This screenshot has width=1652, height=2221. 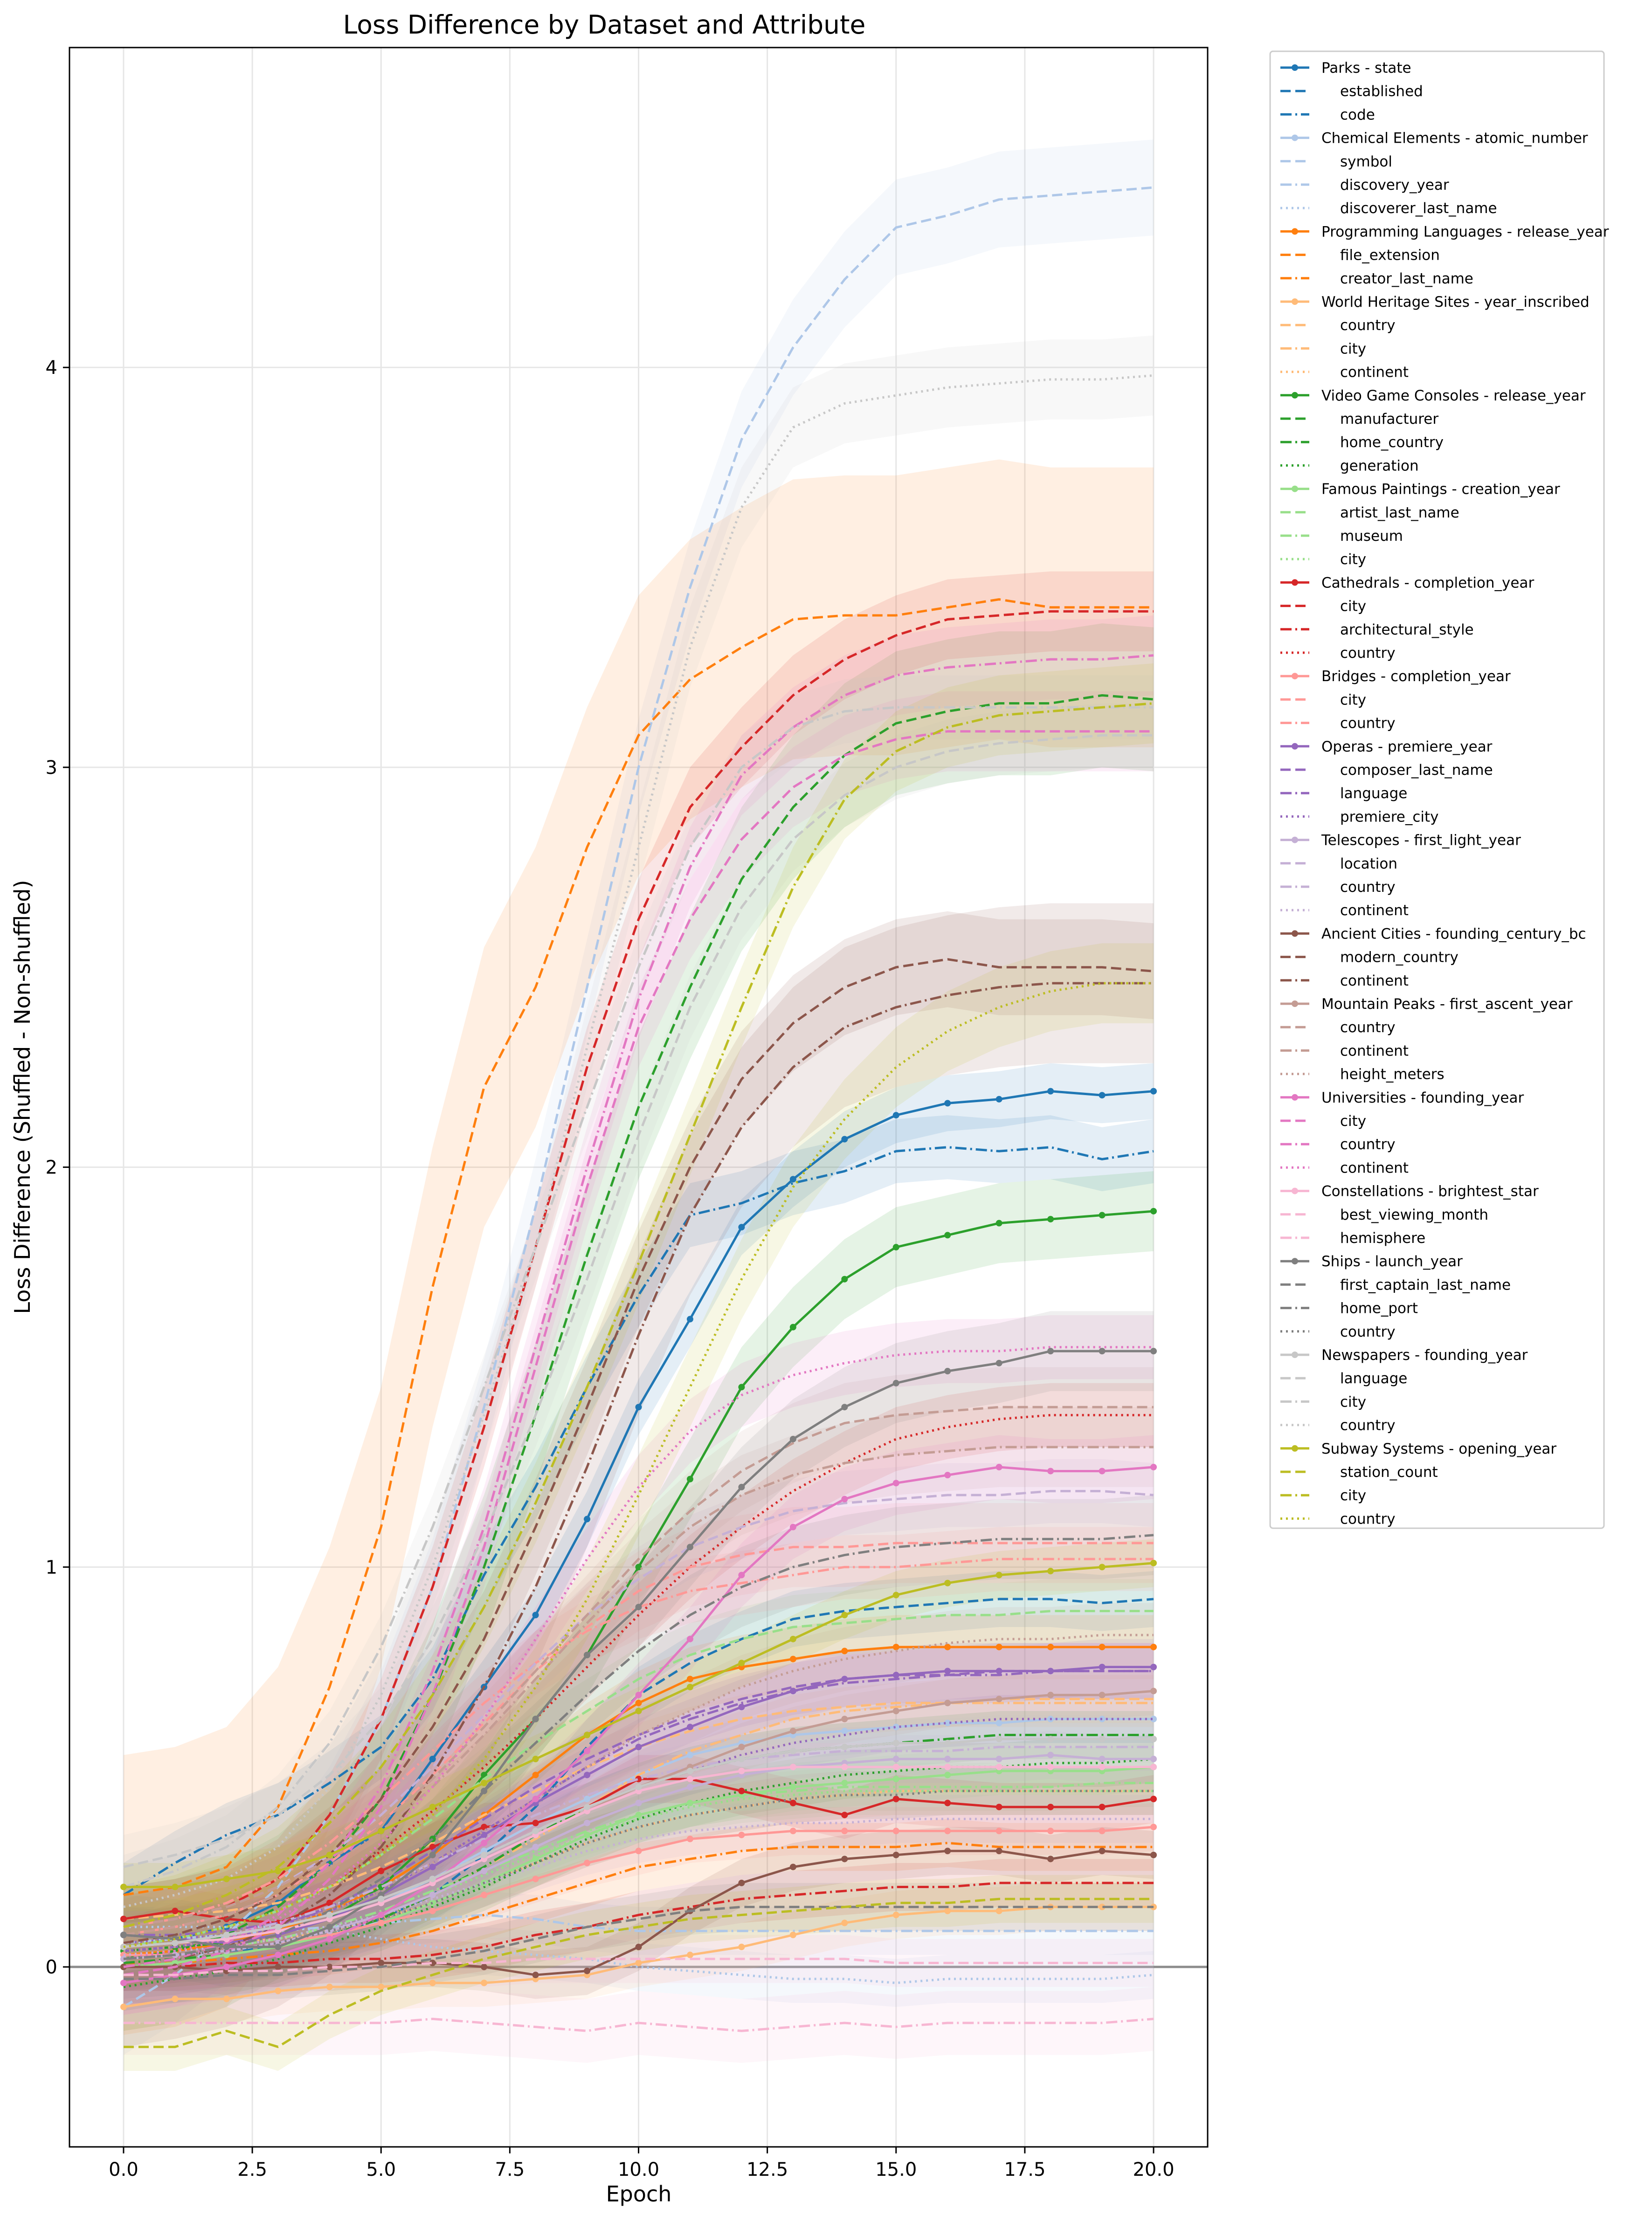 What do you see at coordinates (1366, 161) in the screenshot?
I see `legend-label: symbol` at bounding box center [1366, 161].